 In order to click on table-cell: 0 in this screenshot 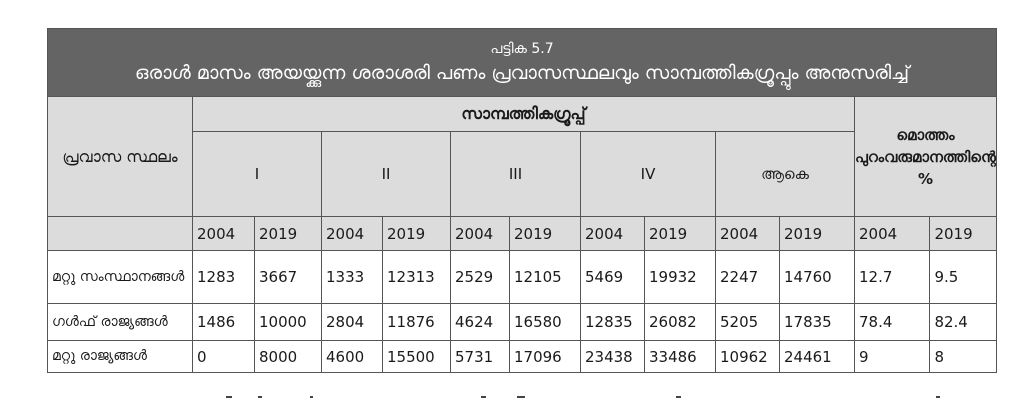, I will do `click(223, 356)`.